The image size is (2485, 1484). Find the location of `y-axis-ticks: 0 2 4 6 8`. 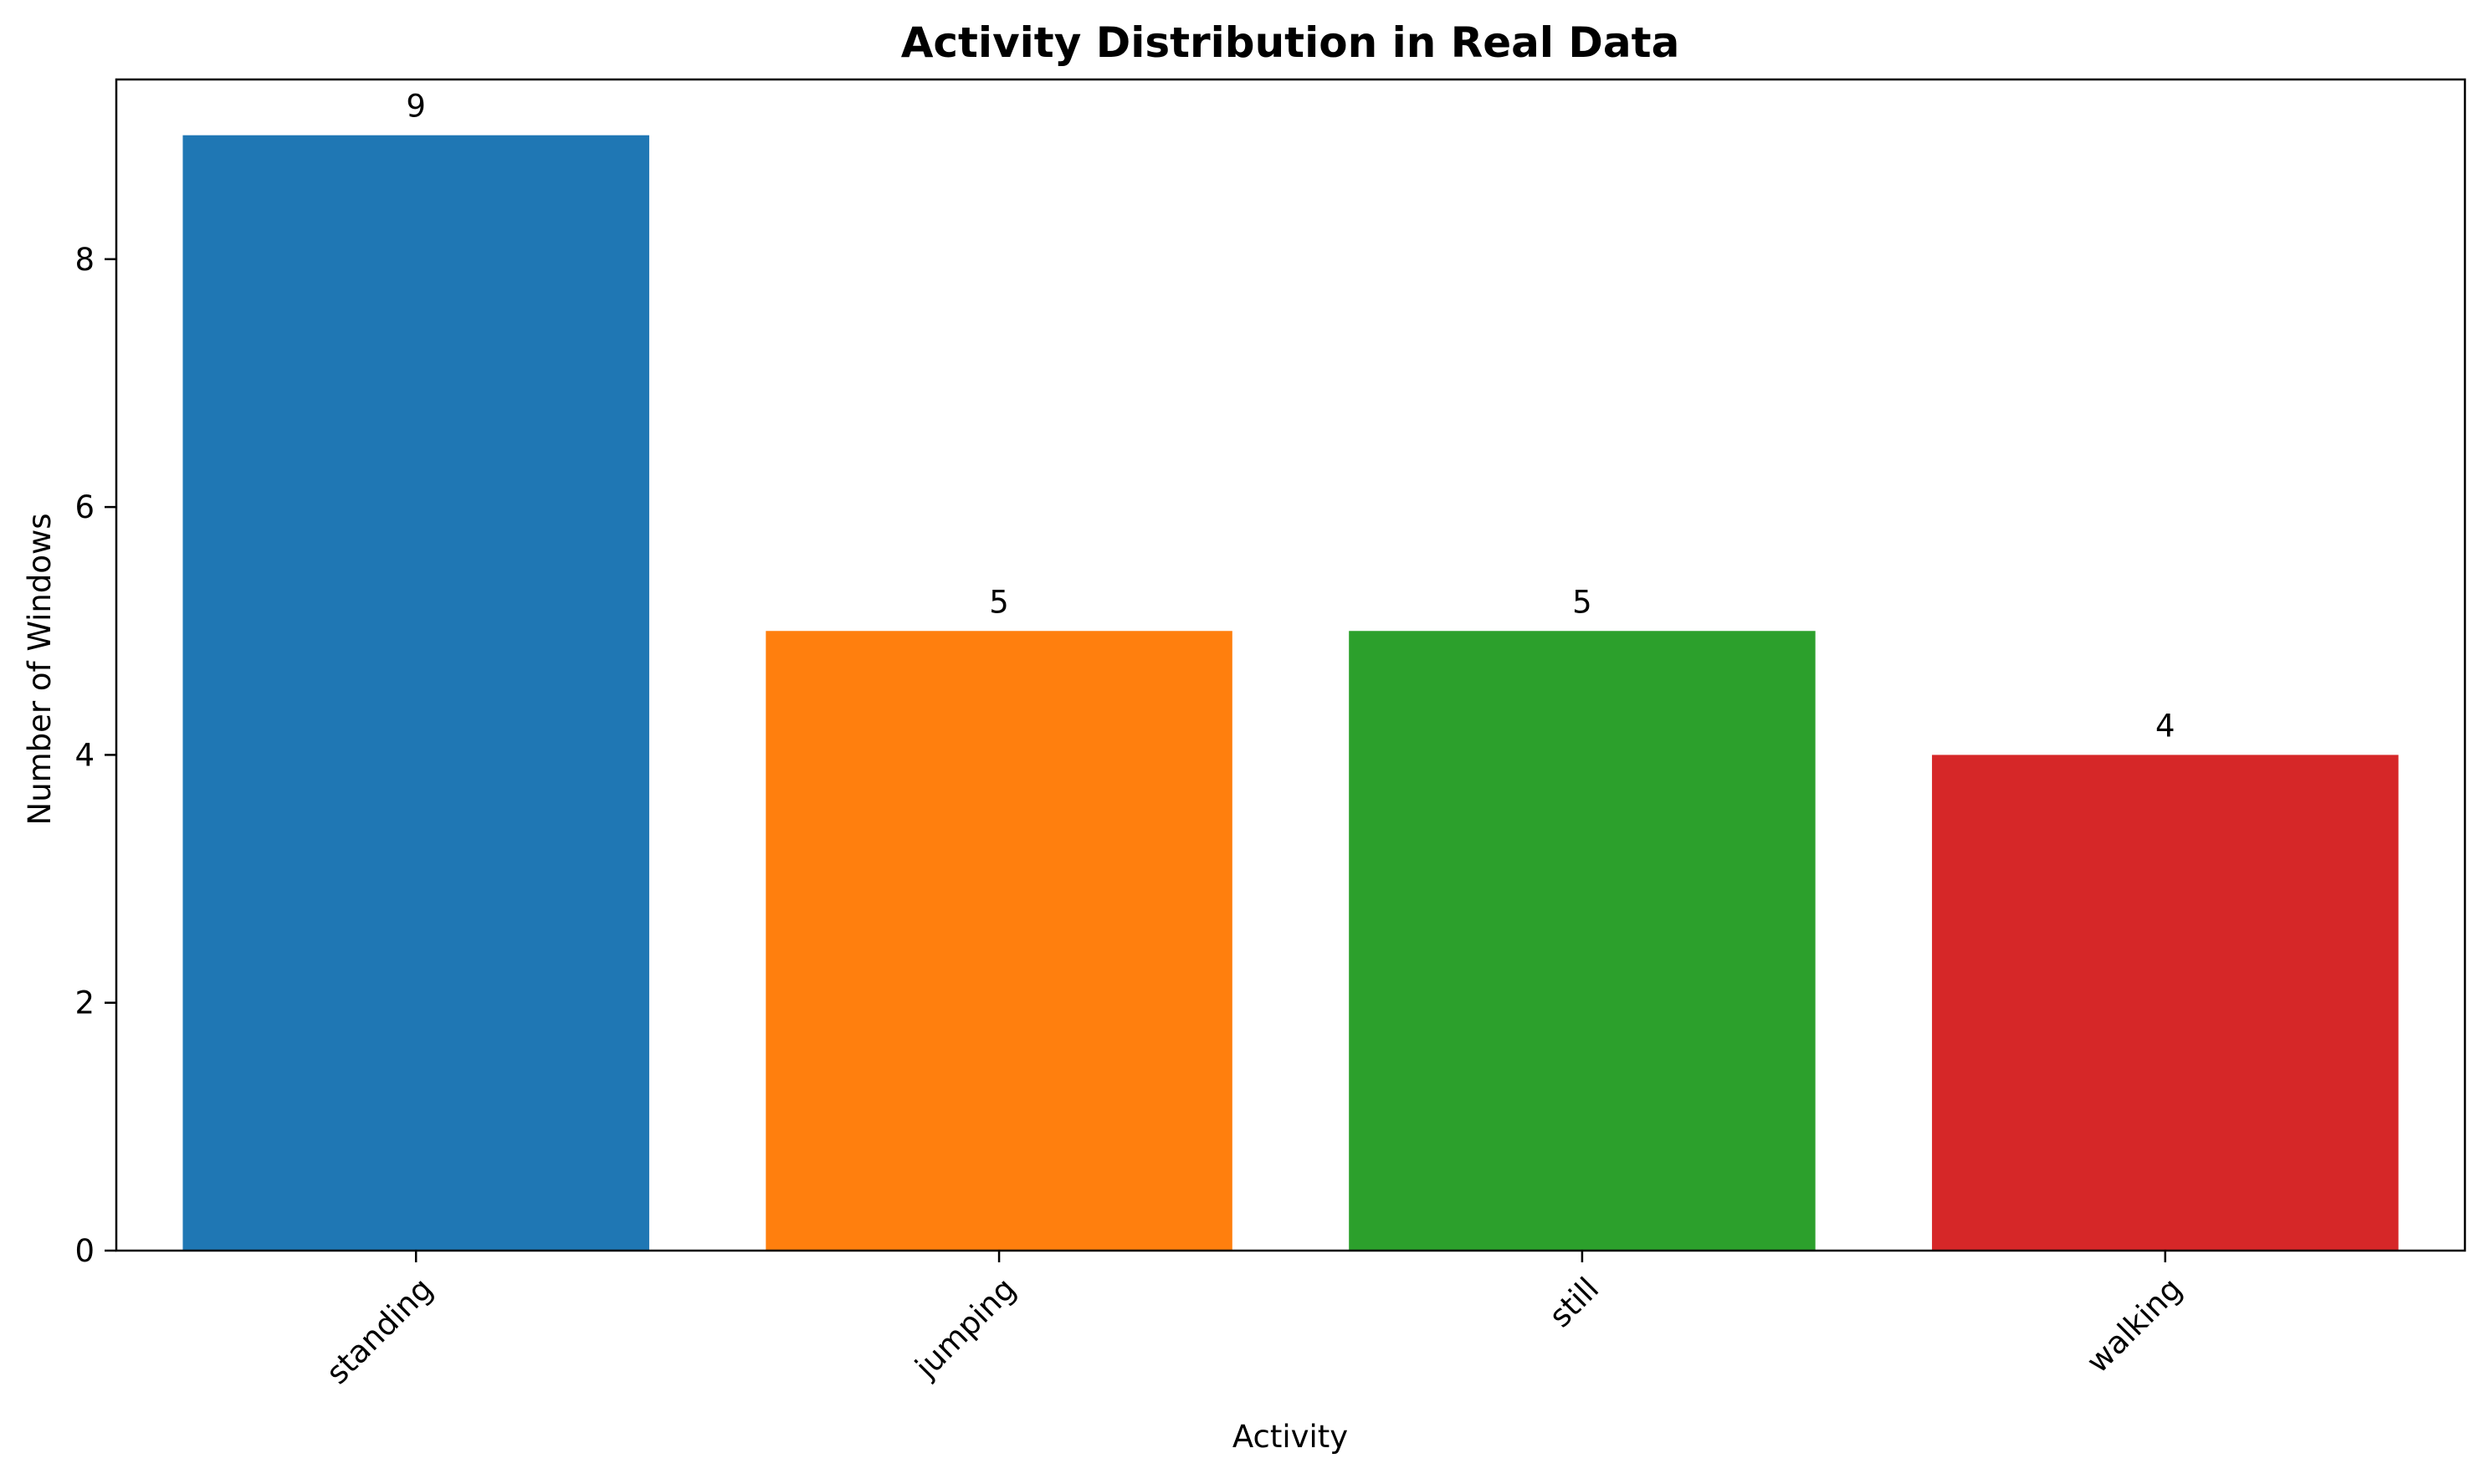

y-axis-ticks: 0 2 4 6 8 is located at coordinates (95, 755).